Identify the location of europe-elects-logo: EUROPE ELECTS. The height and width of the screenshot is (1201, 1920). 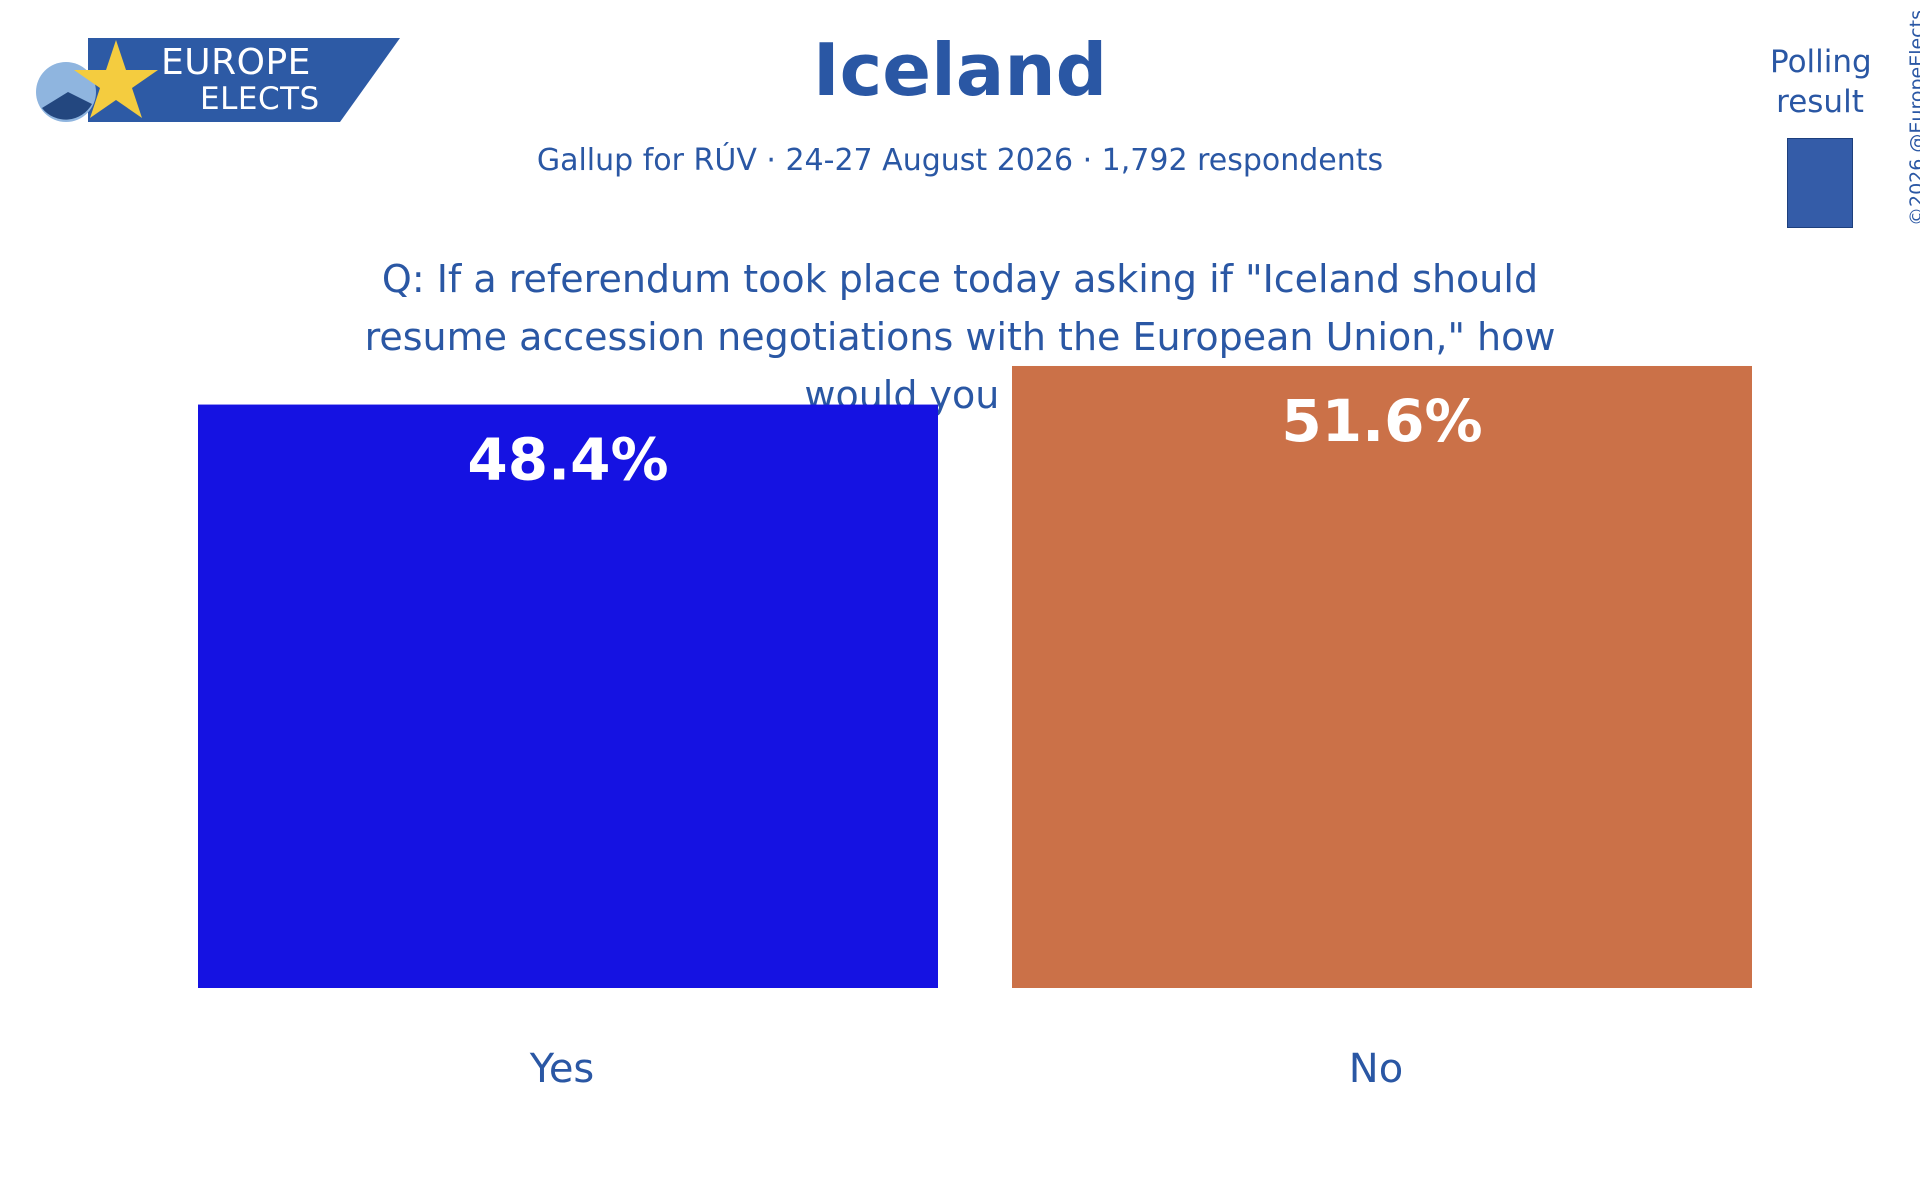
(218, 81).